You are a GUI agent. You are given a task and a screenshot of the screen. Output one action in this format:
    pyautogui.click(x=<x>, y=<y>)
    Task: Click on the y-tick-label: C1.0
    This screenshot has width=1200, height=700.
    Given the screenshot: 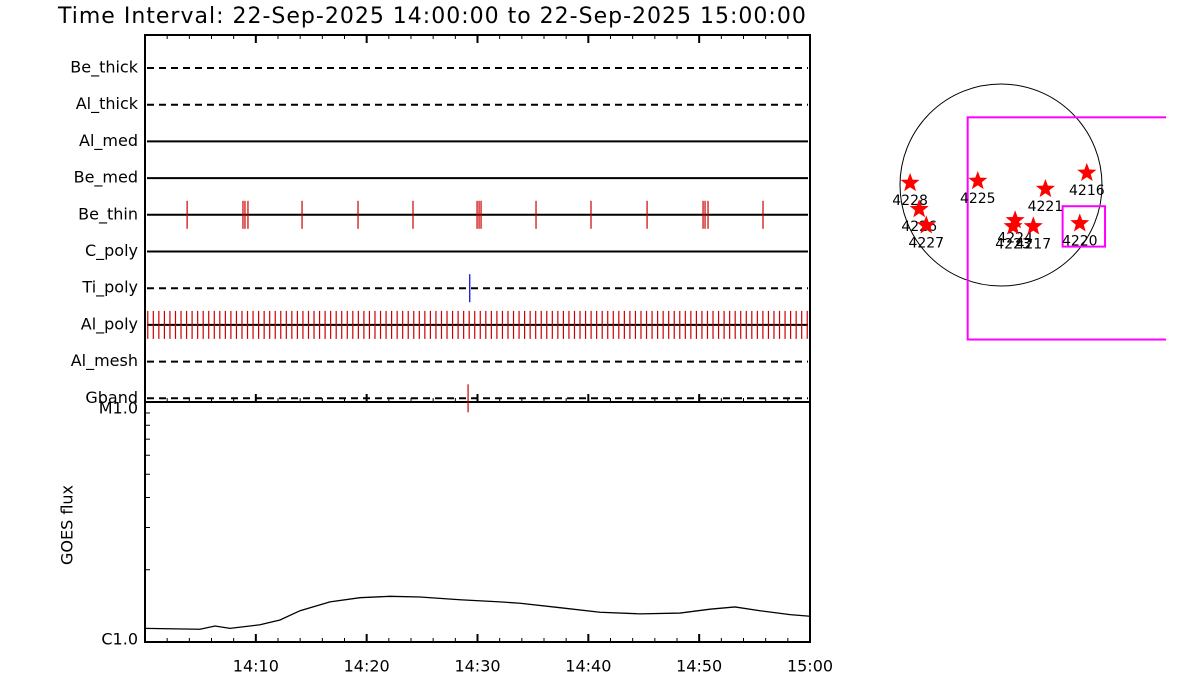 What is the action you would take?
    pyautogui.click(x=119, y=639)
    